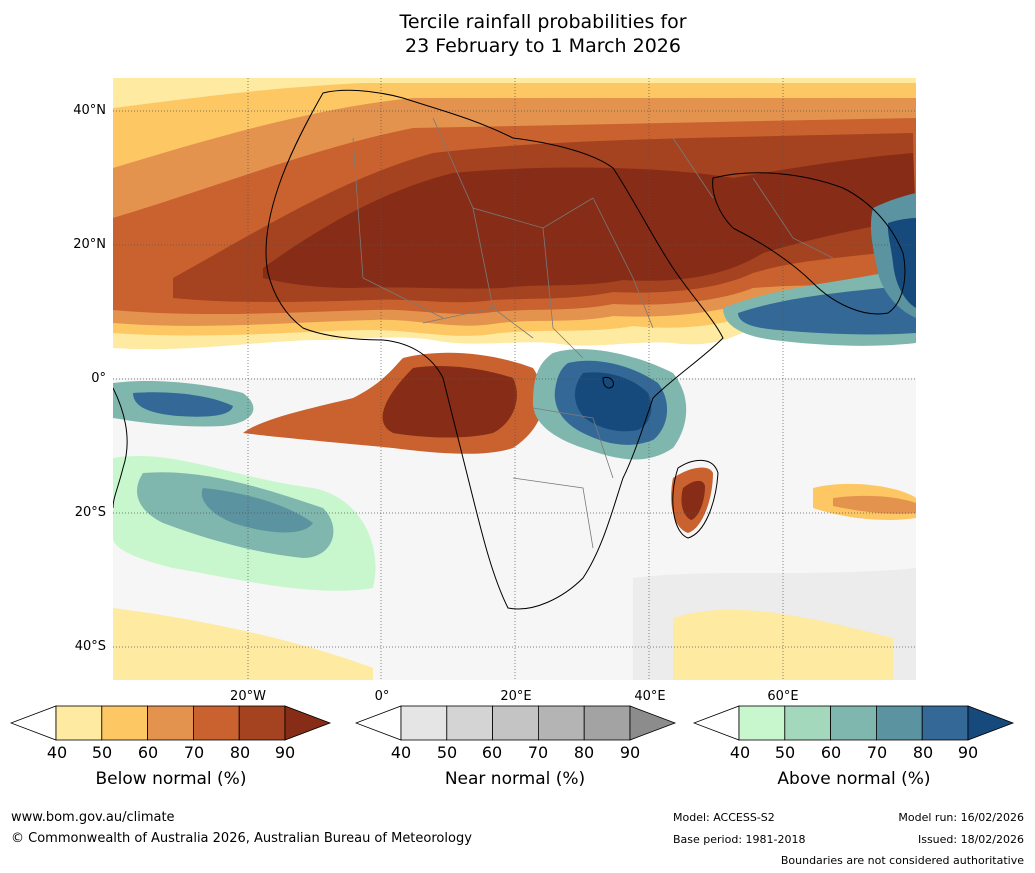 This screenshot has width=1035, height=873. I want to click on lon-label-40e: 40°E, so click(650, 696).